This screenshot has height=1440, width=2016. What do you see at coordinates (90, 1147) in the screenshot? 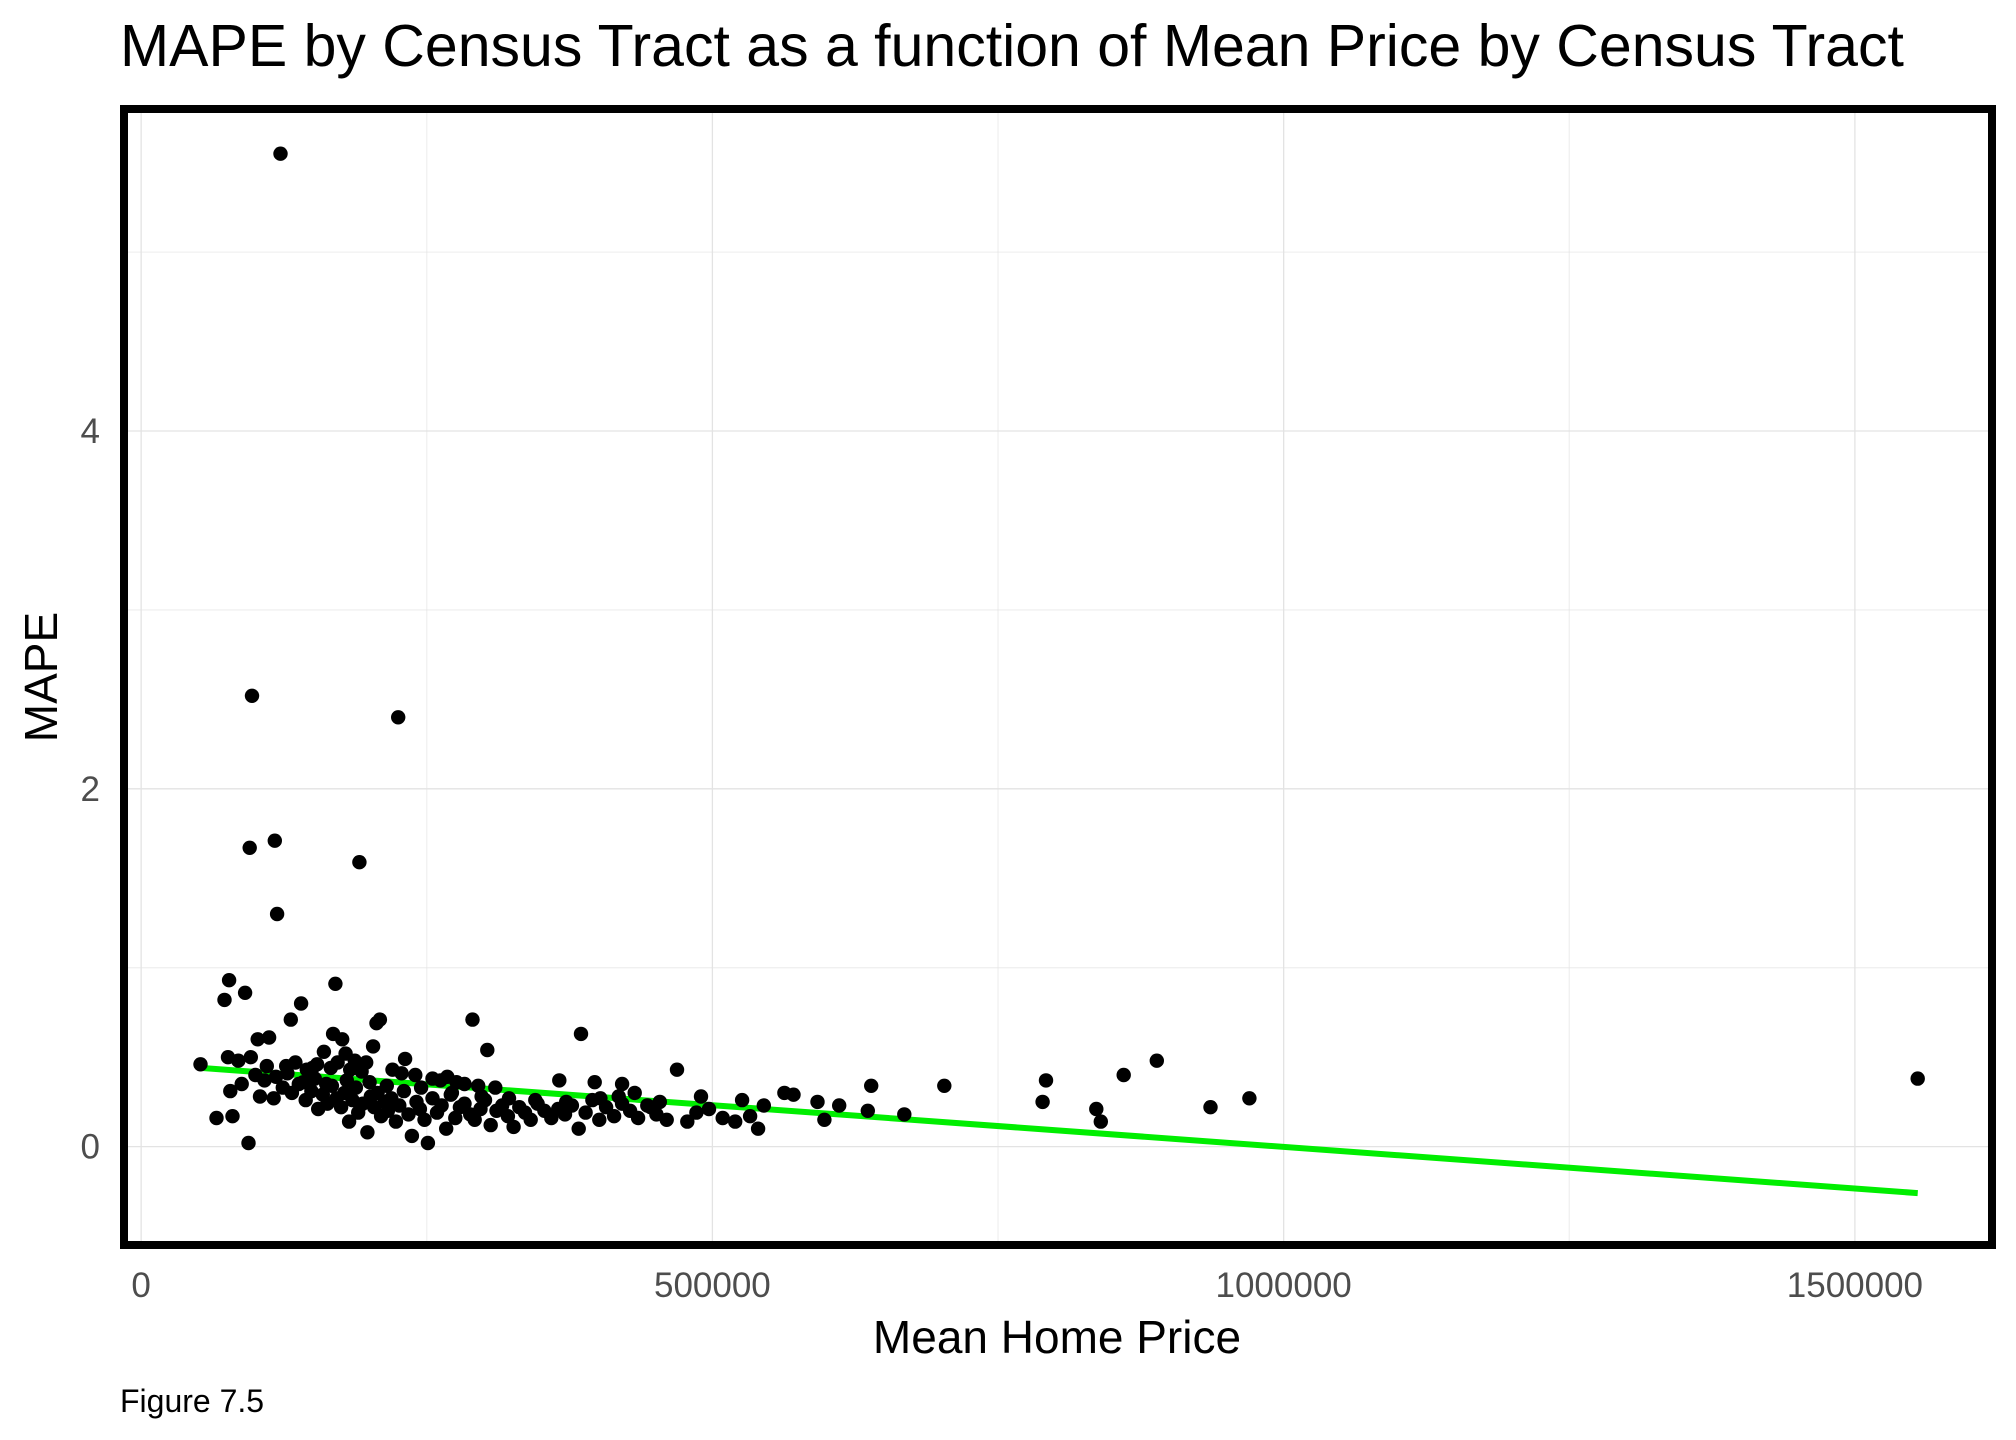
I see `y-tick-label: 0` at bounding box center [90, 1147].